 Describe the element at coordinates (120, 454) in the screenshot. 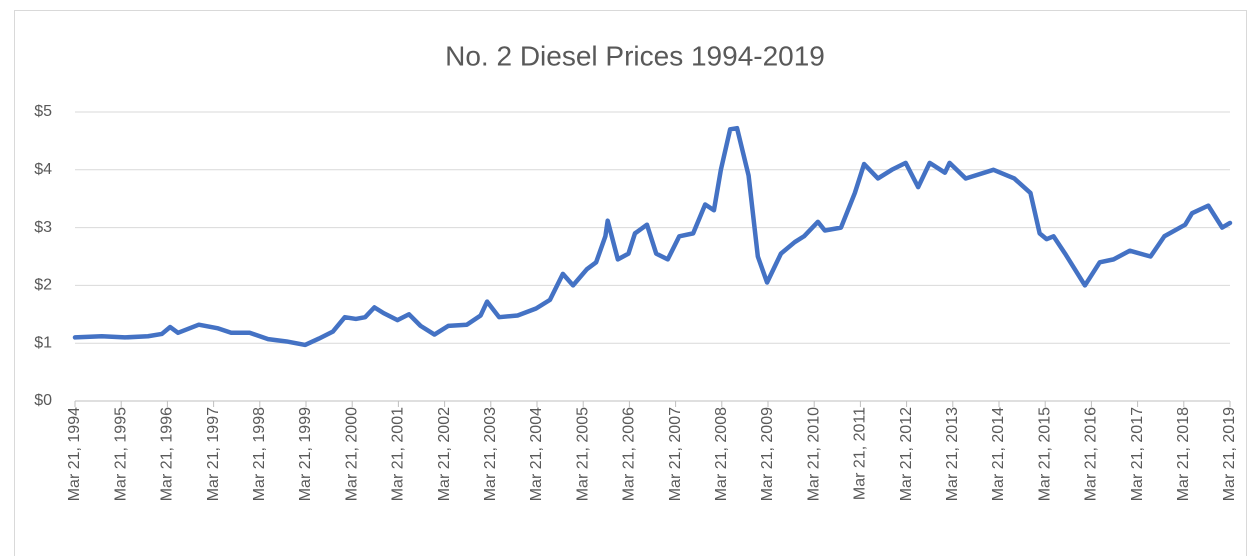

I see `x-tick-label: Mar 21, 1995` at that location.